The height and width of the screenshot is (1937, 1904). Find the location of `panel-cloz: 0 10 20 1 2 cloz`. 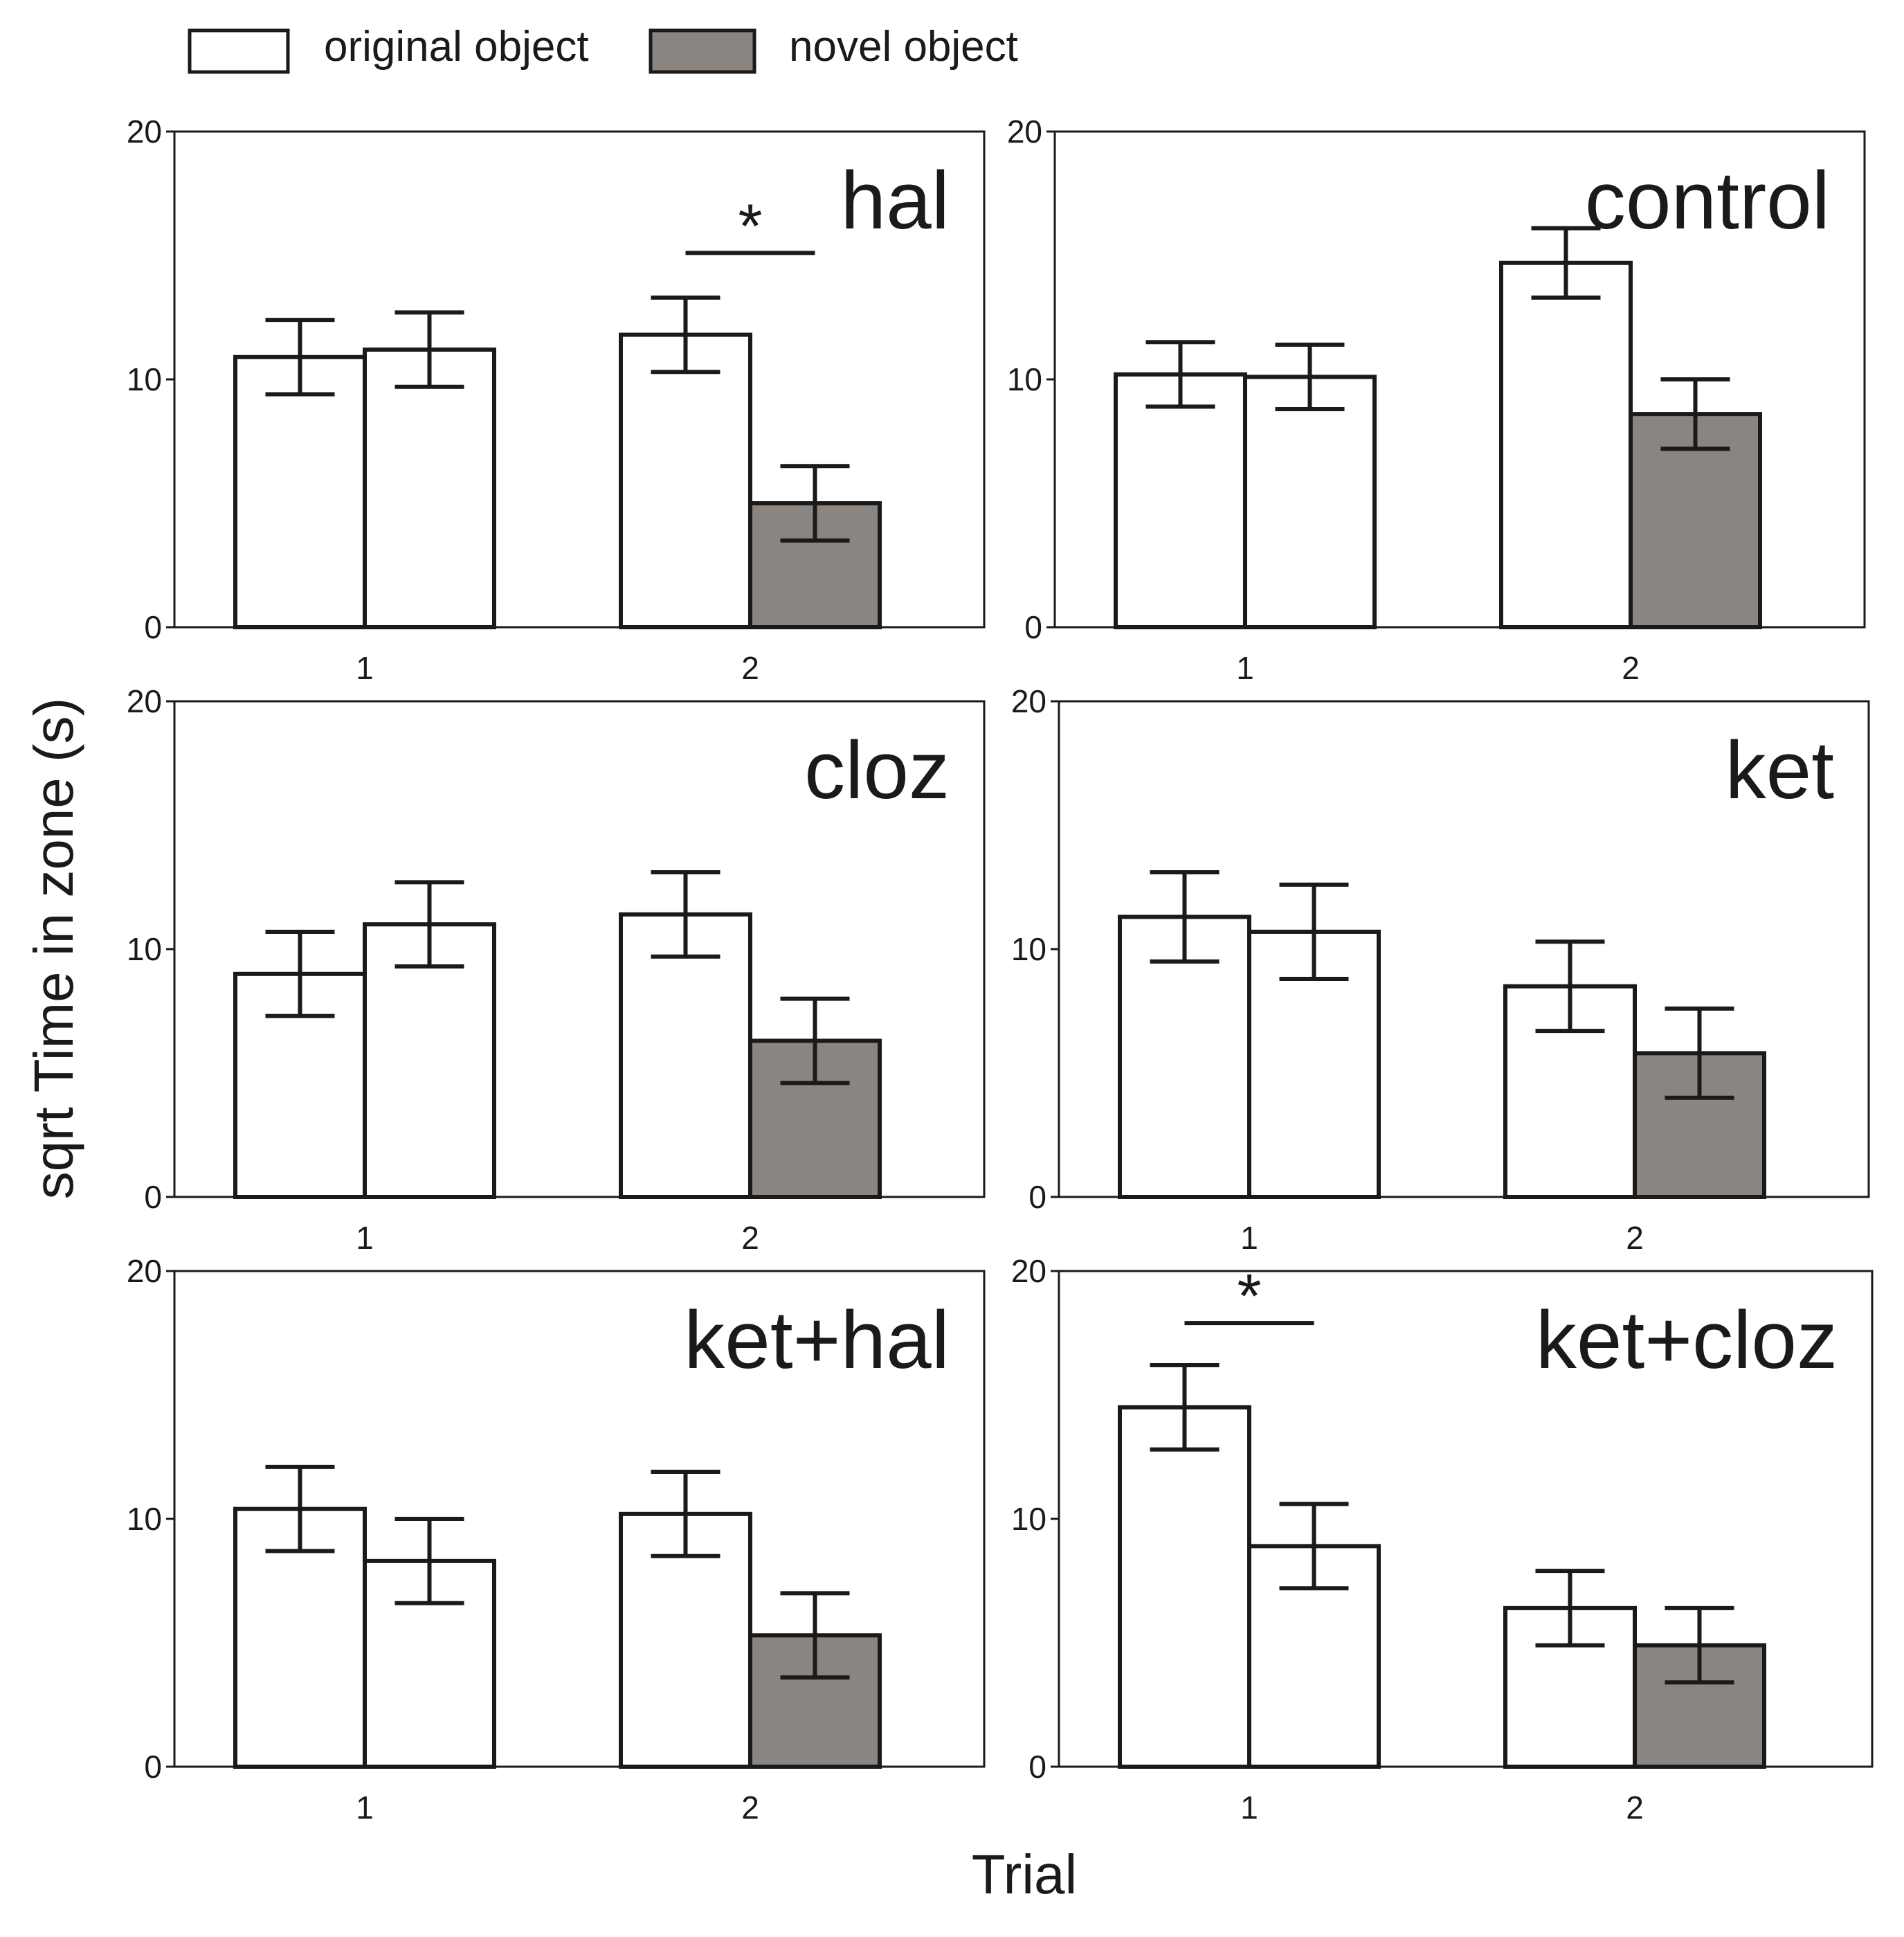

panel-cloz: 0 10 20 1 2 cloz is located at coordinates (556, 969).